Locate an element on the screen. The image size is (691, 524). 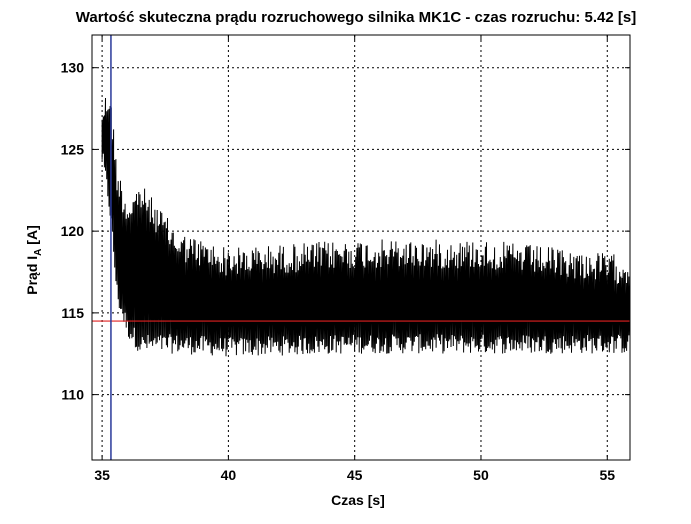
x-tick-label: 35 is located at coordinates (102, 475).